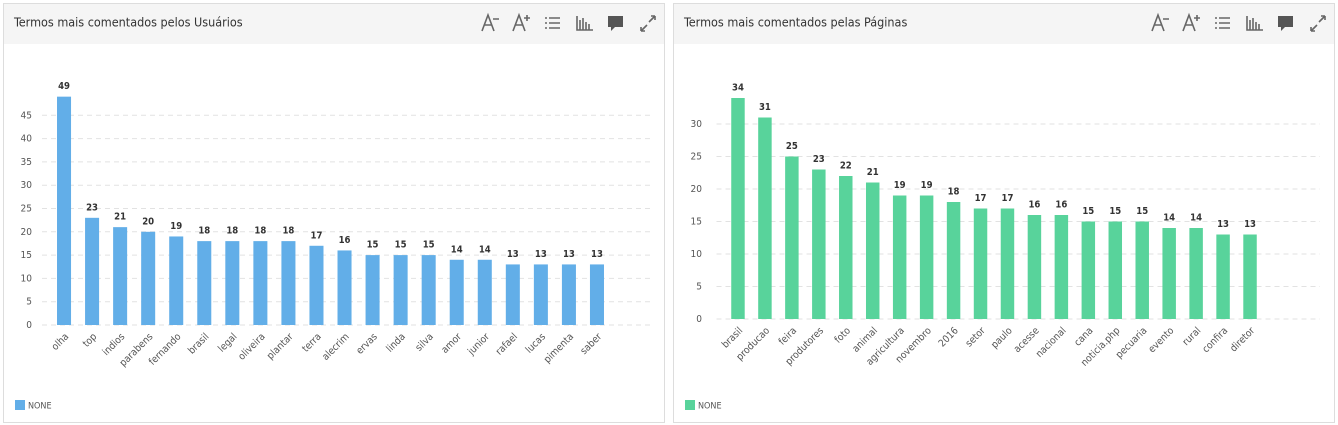 The height and width of the screenshot is (425, 1338). I want to click on value-label: 31, so click(765, 107).